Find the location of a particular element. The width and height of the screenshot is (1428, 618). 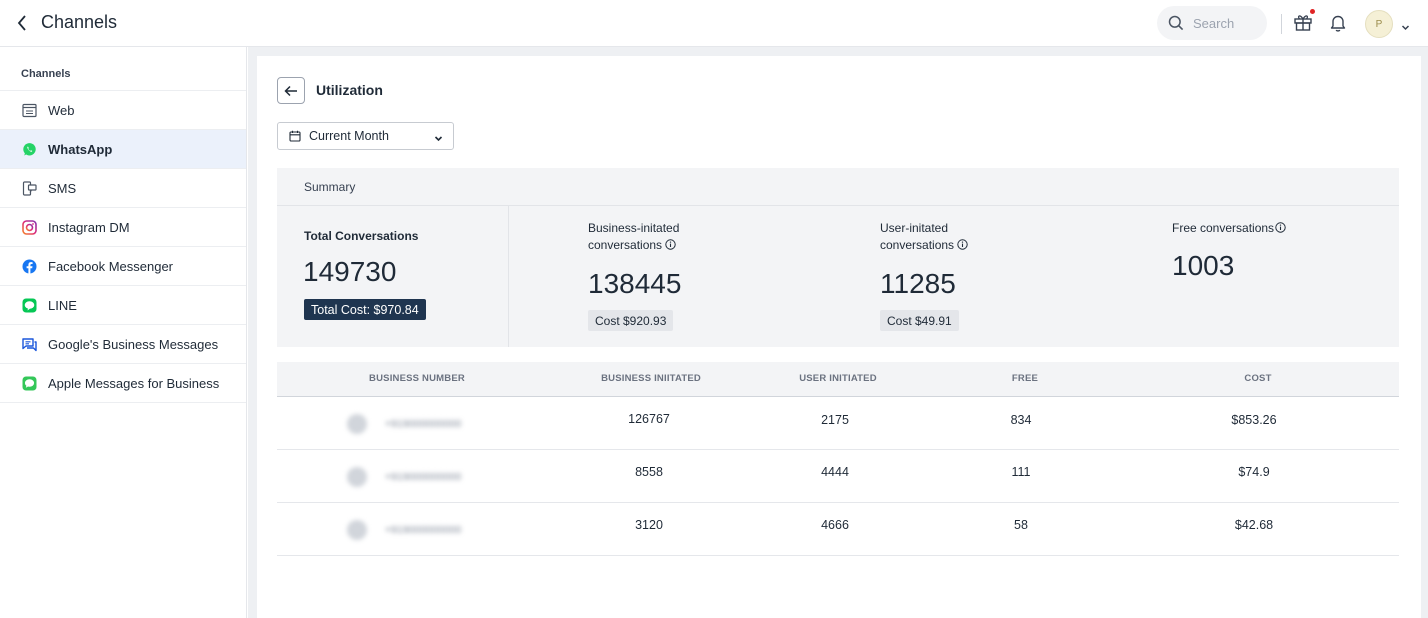

business-initiated-cell: 3120 is located at coordinates (649, 525).